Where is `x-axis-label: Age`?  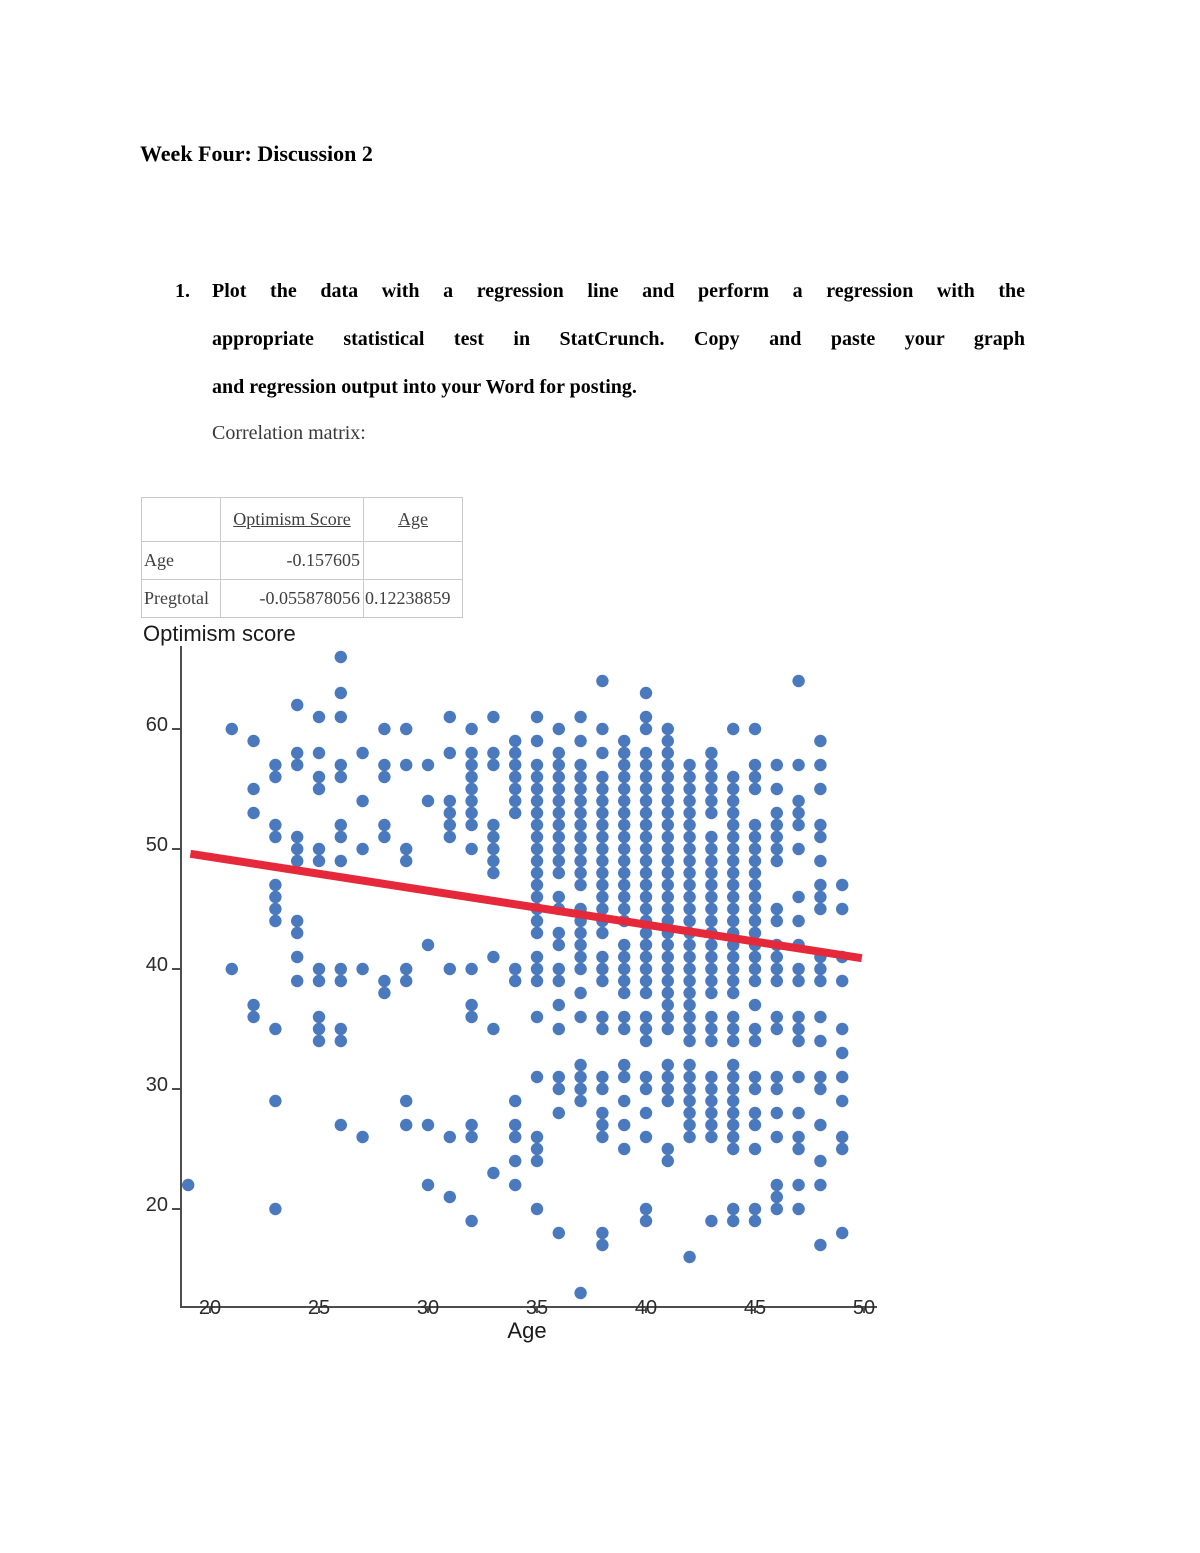
x-axis-label: Age is located at coordinates (526, 1330).